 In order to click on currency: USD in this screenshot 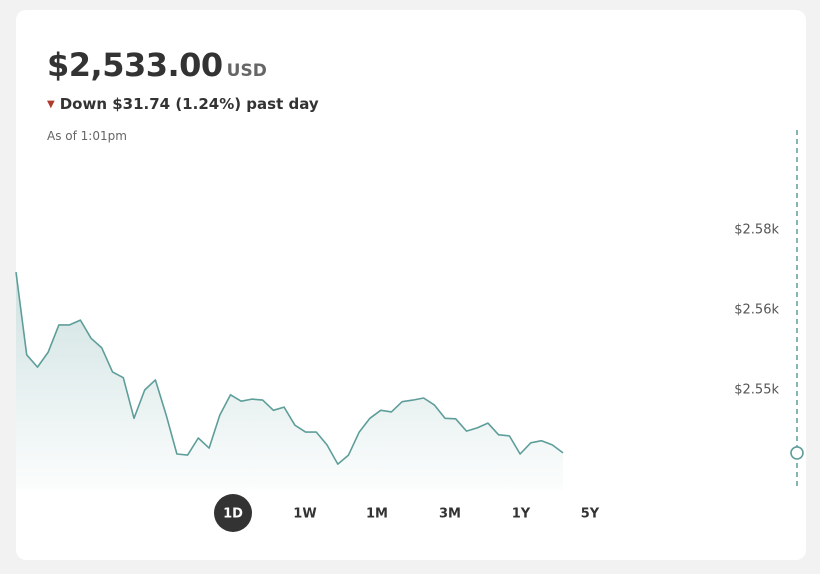, I will do `click(246, 71)`.